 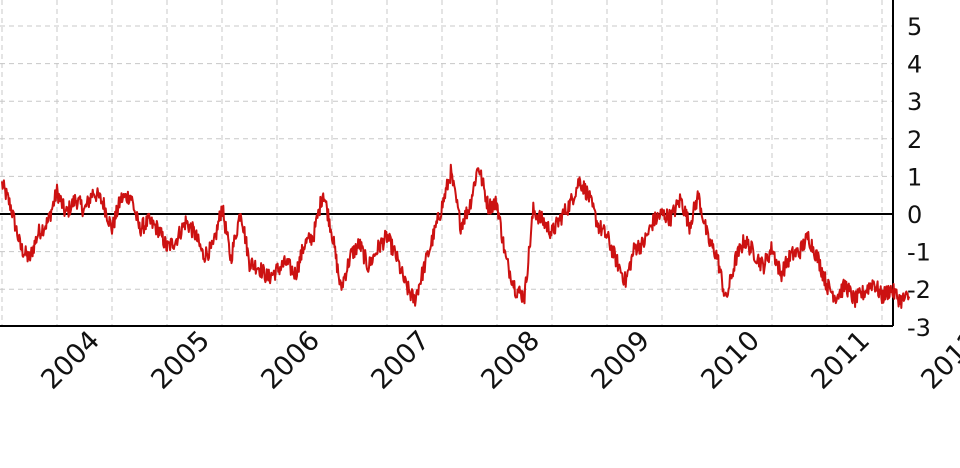 I want to click on y-tick-label: 3, so click(x=914, y=102).